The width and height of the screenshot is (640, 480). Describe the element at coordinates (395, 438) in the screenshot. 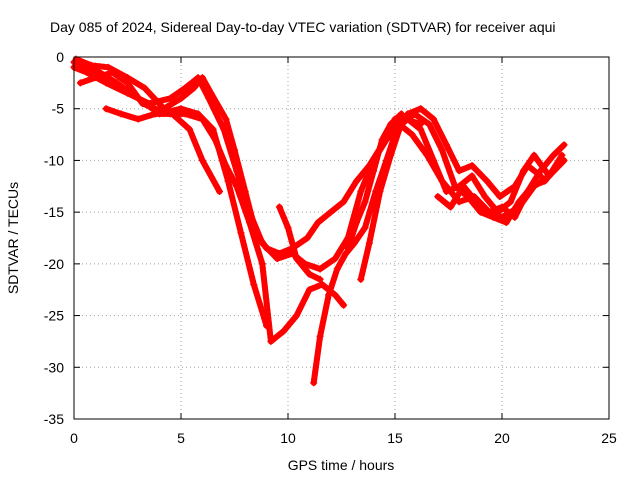

I see `x-tick-label: 15` at that location.